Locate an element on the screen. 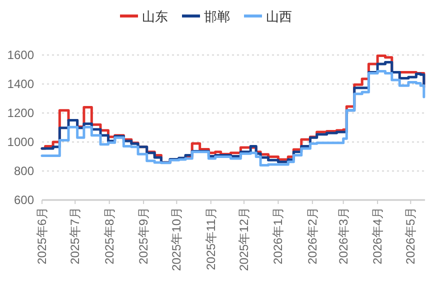 This screenshot has width=426, height=283. x-tick-label: 2025年9月 is located at coordinates (143, 235).